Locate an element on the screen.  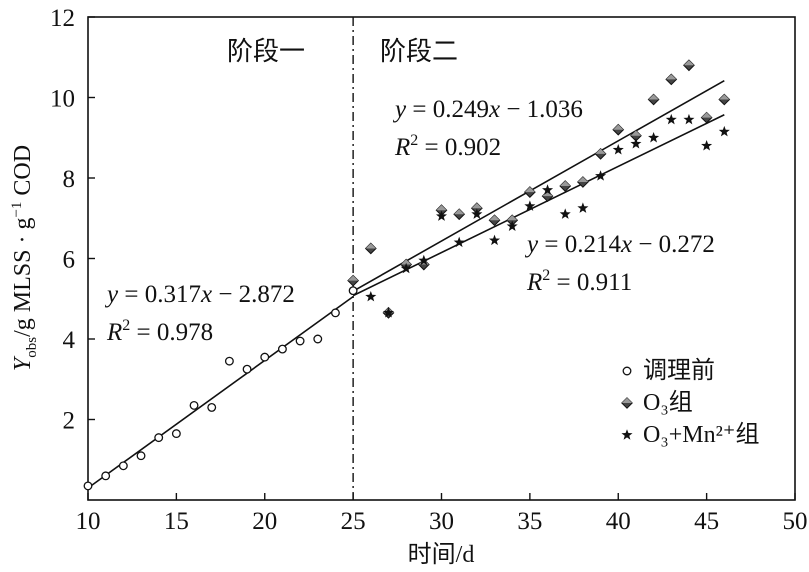
legend-circle-icon is located at coordinates (627, 371).